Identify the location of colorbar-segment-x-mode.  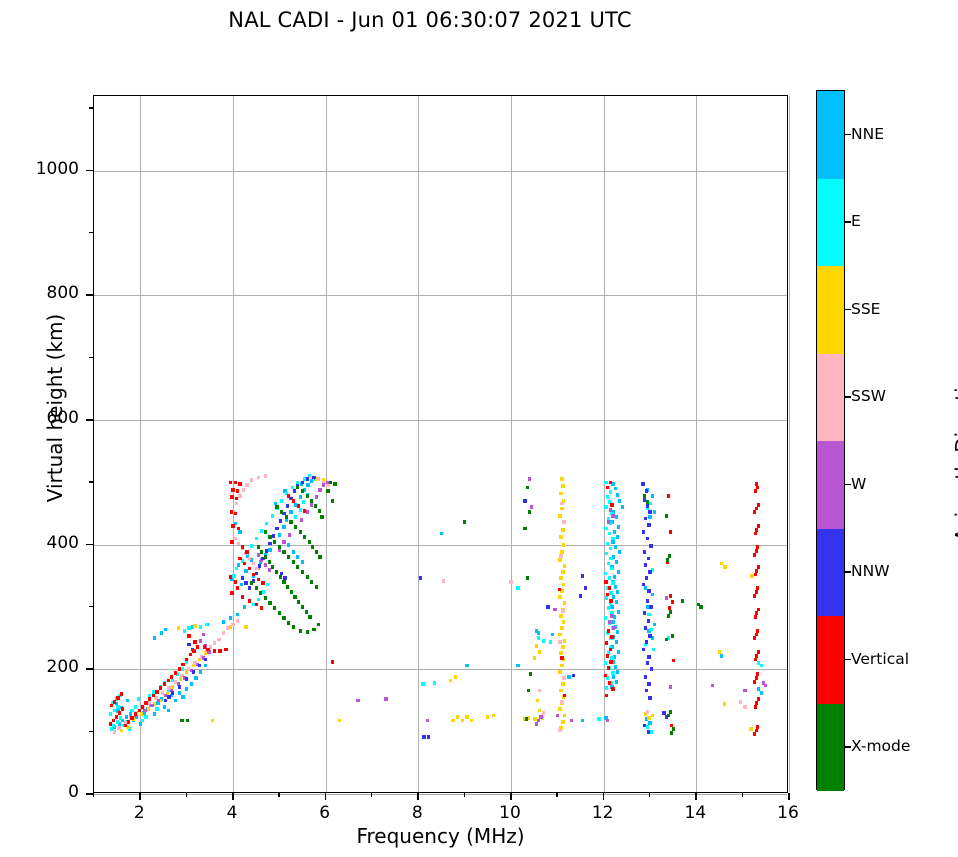
(830, 747).